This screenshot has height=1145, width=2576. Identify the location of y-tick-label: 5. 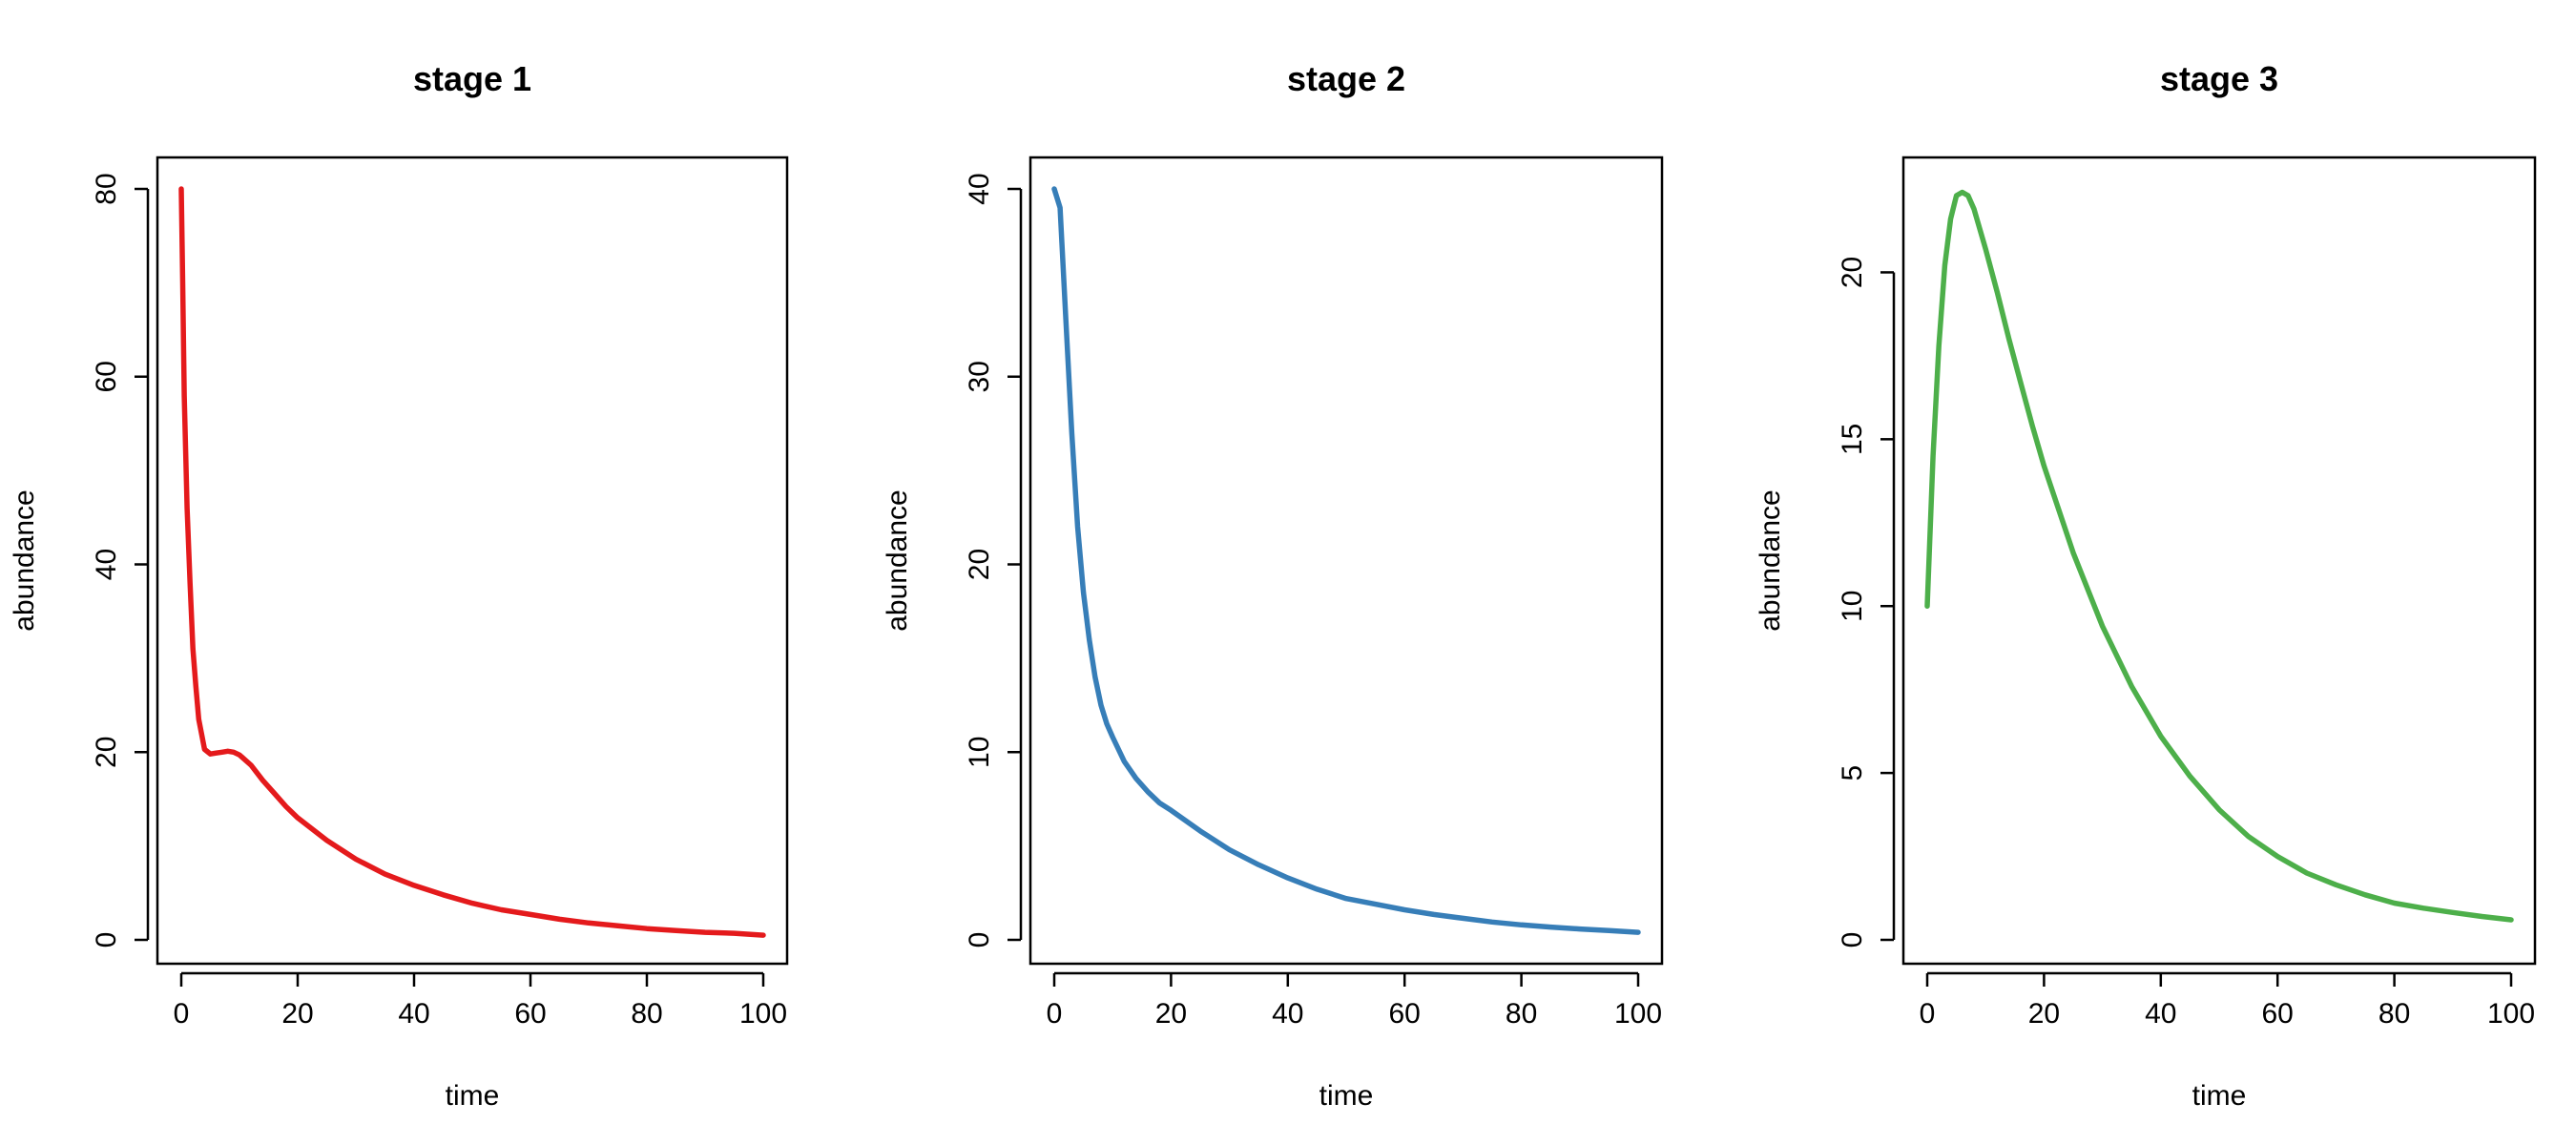
(1852, 773).